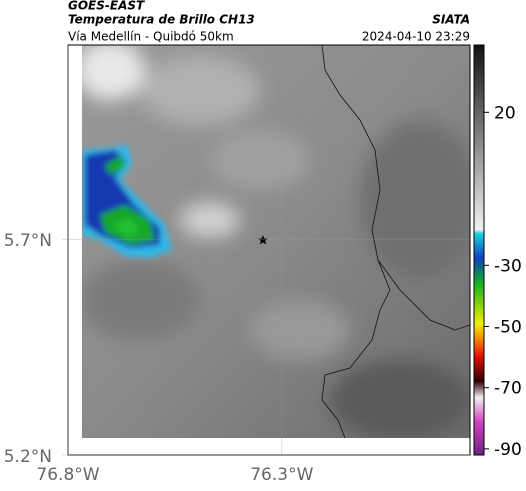 The height and width of the screenshot is (491, 526). Describe the element at coordinates (28, 457) in the screenshot. I see `lat-tick-label: 5.2°N` at that location.